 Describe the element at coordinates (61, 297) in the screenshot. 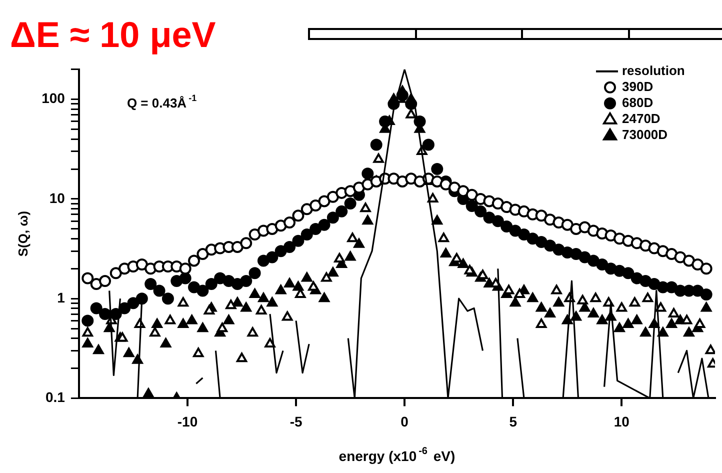

I see `y-tick-label: 1` at that location.